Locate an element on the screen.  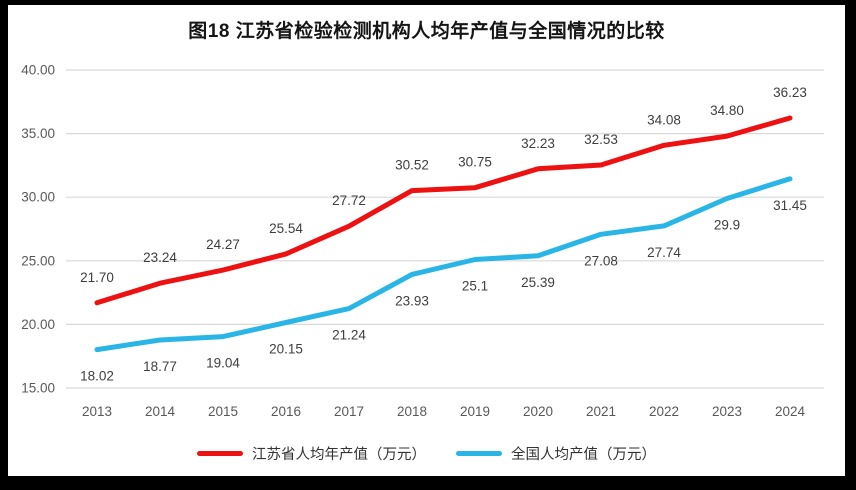
data-label: 21.24 is located at coordinates (349, 335).